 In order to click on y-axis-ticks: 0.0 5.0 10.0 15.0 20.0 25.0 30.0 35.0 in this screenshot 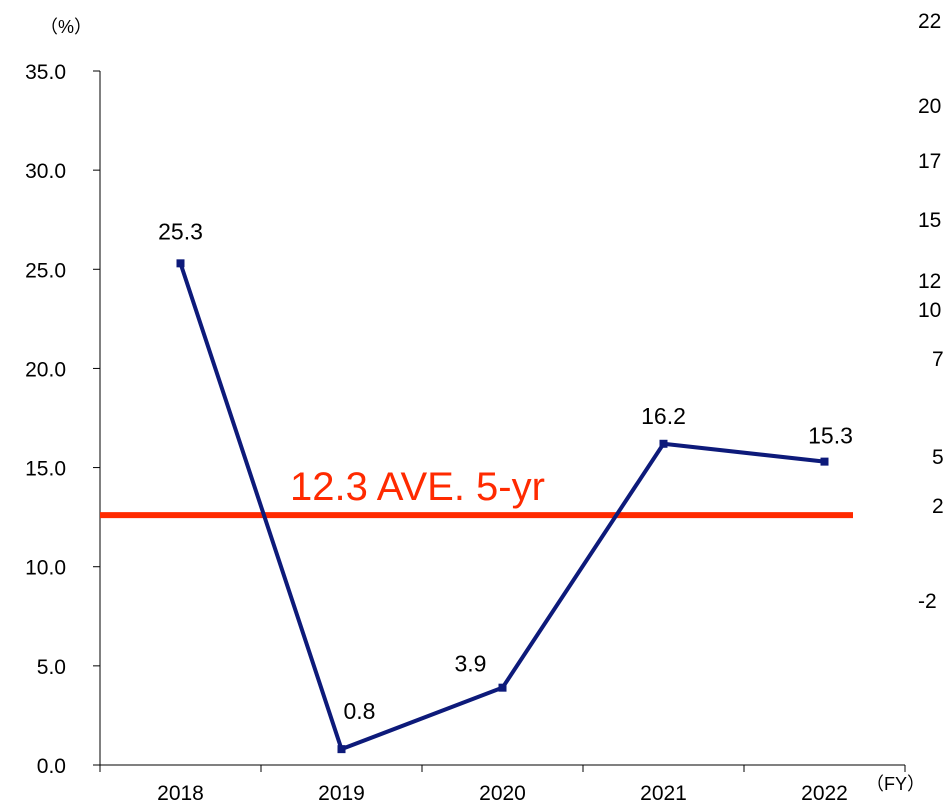, I will do `click(62, 419)`.